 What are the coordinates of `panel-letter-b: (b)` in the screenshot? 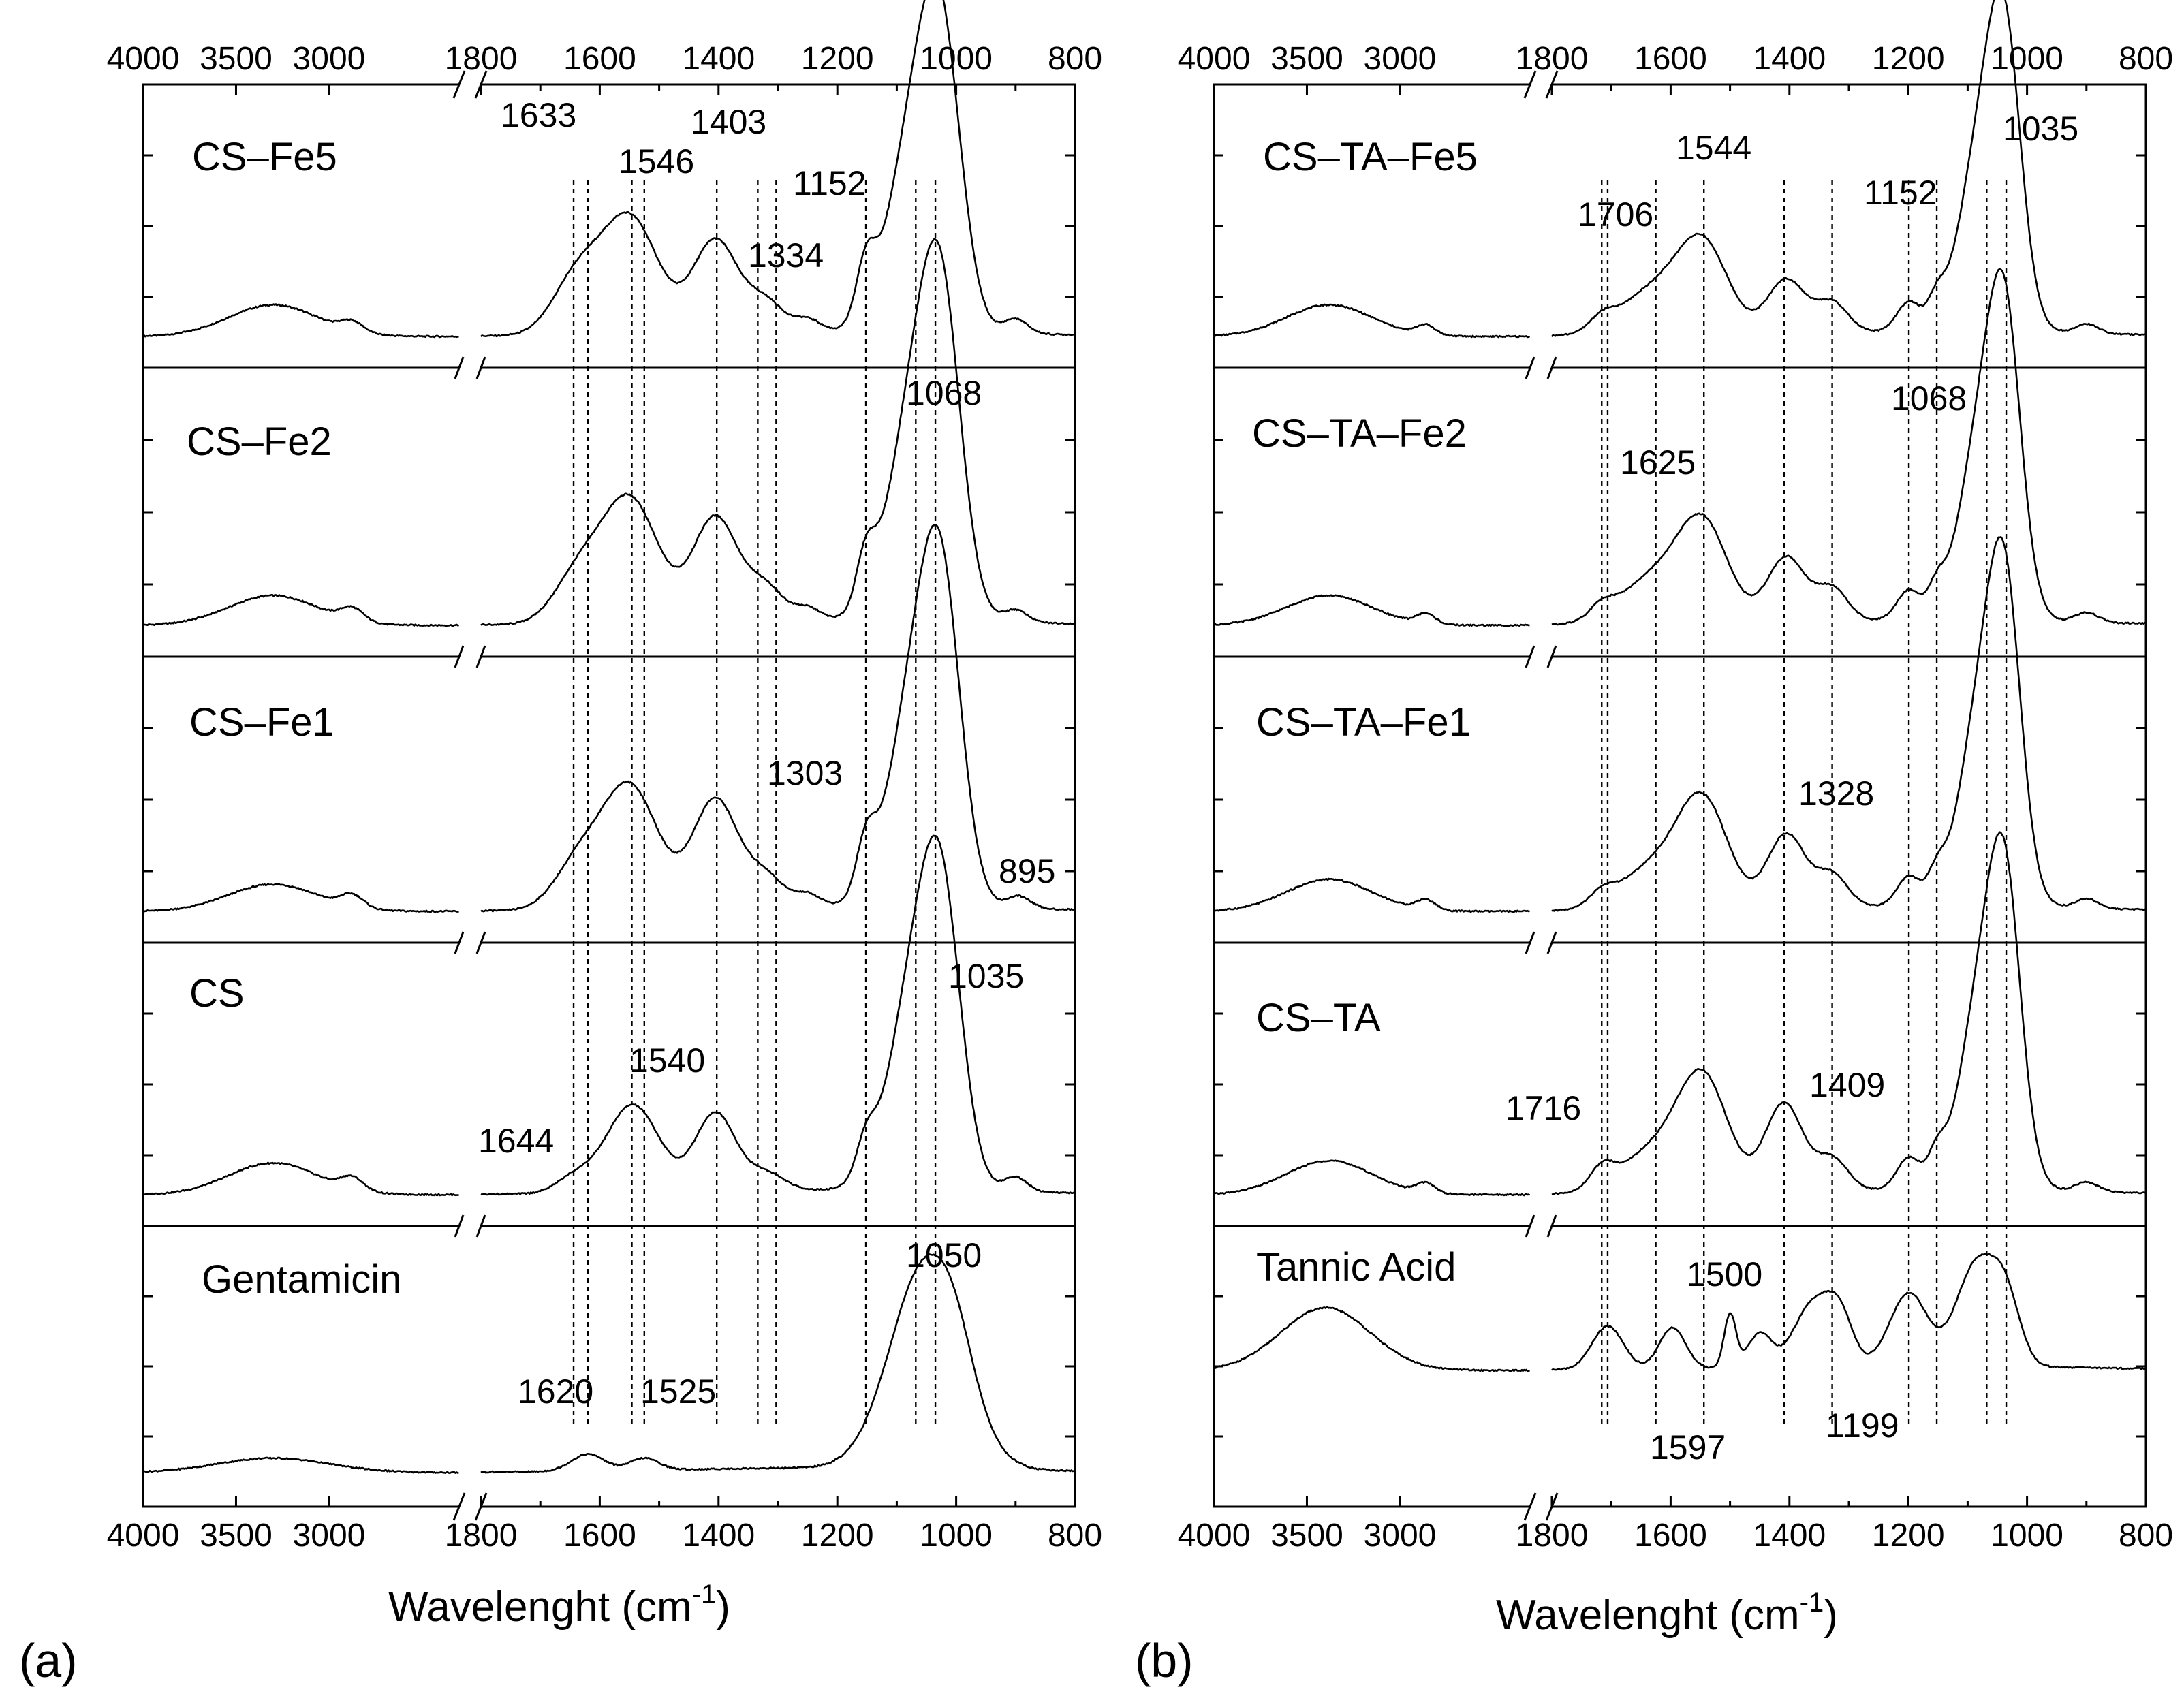 It's located at (1164, 1660).